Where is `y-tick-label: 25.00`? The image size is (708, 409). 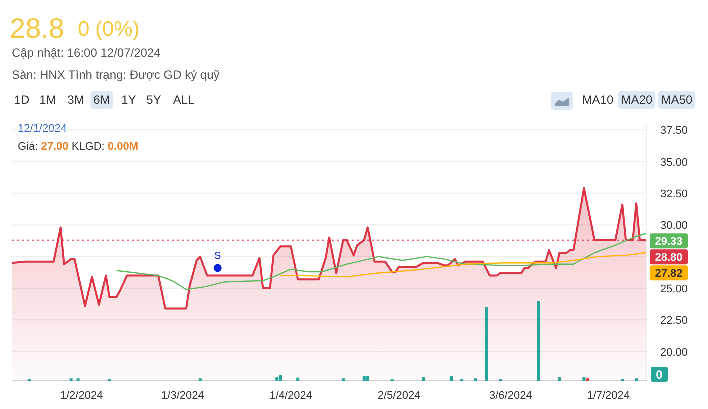 y-tick-label: 25.00 is located at coordinates (674, 289).